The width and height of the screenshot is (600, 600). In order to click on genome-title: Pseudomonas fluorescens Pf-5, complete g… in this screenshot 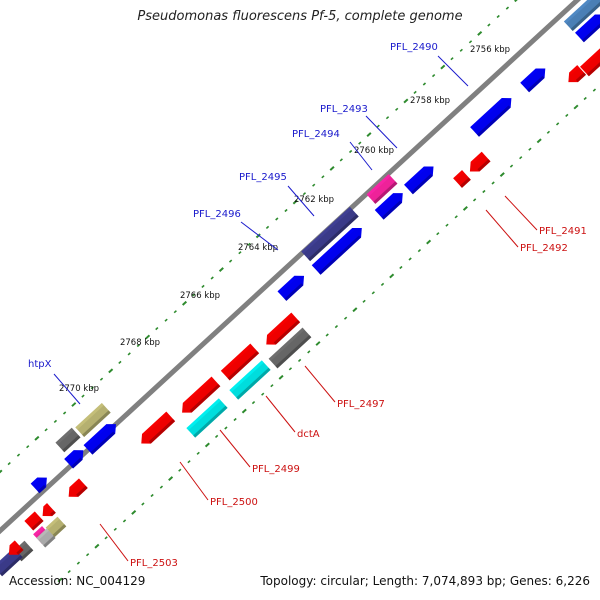, I will do `click(300, 16)`.